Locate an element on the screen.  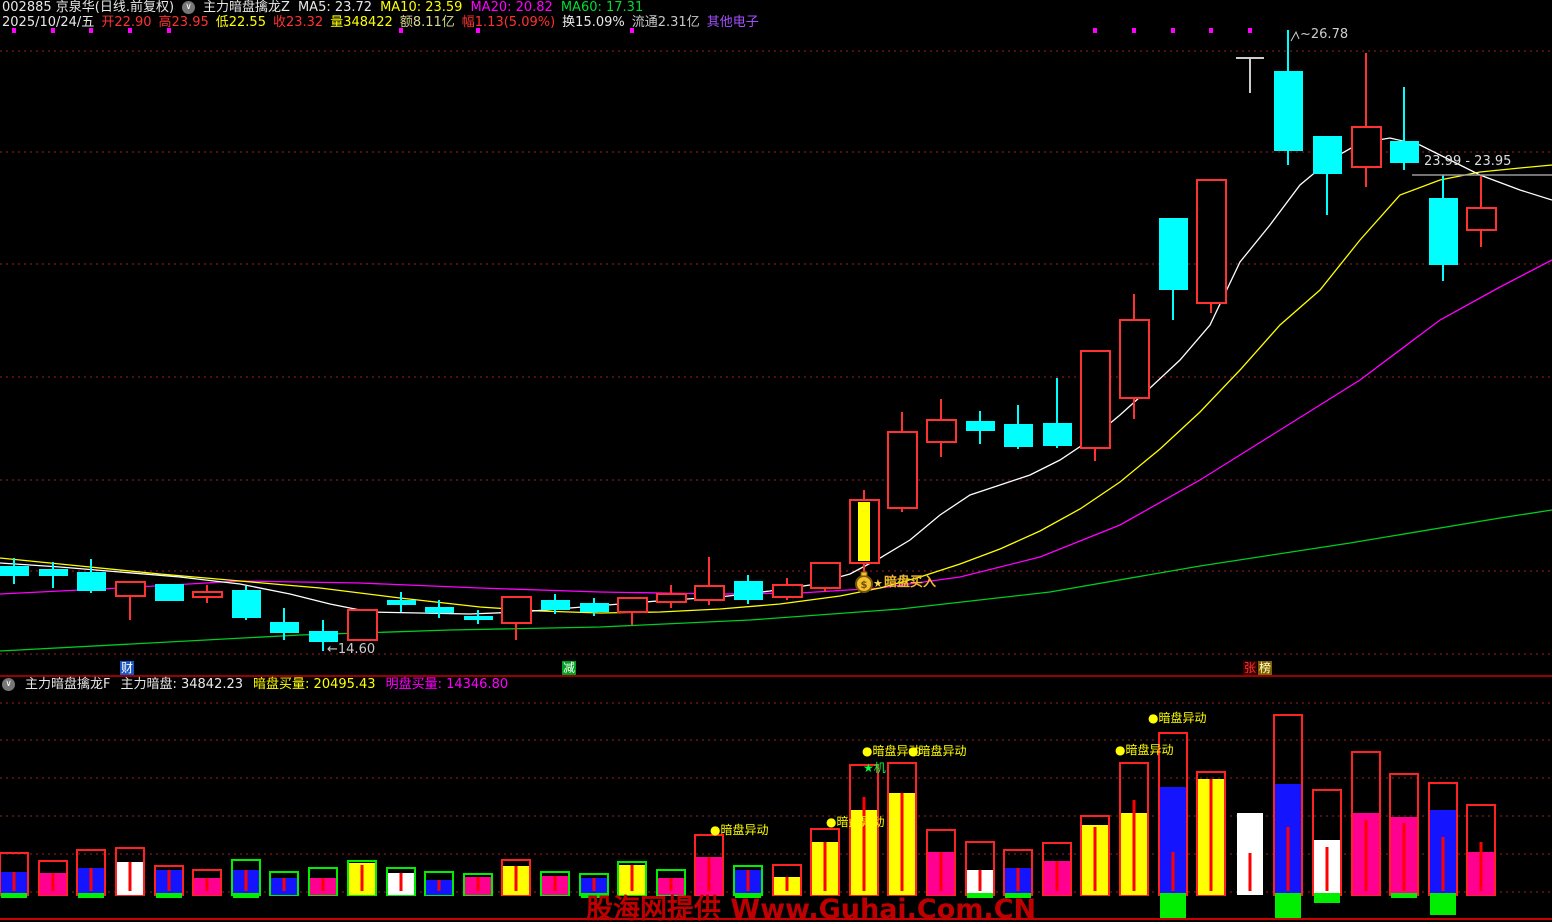
date: 2025/10/24/五 is located at coordinates (48, 22).